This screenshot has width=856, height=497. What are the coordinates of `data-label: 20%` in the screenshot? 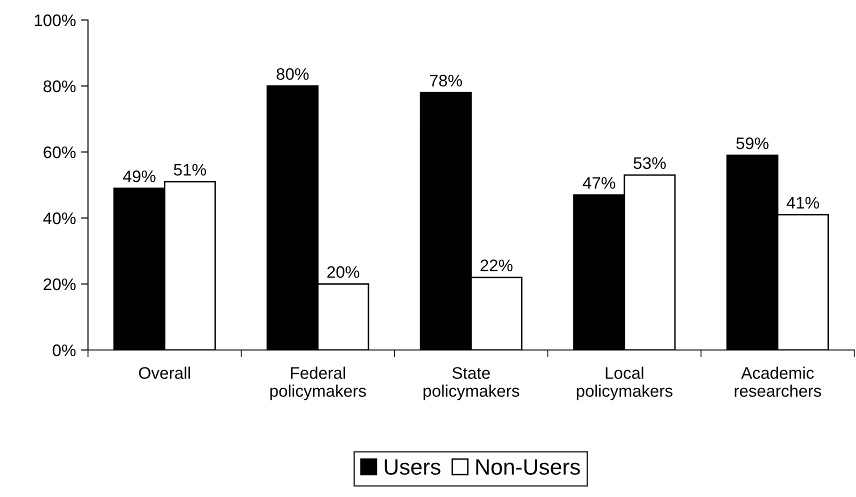 It's located at (343, 272).